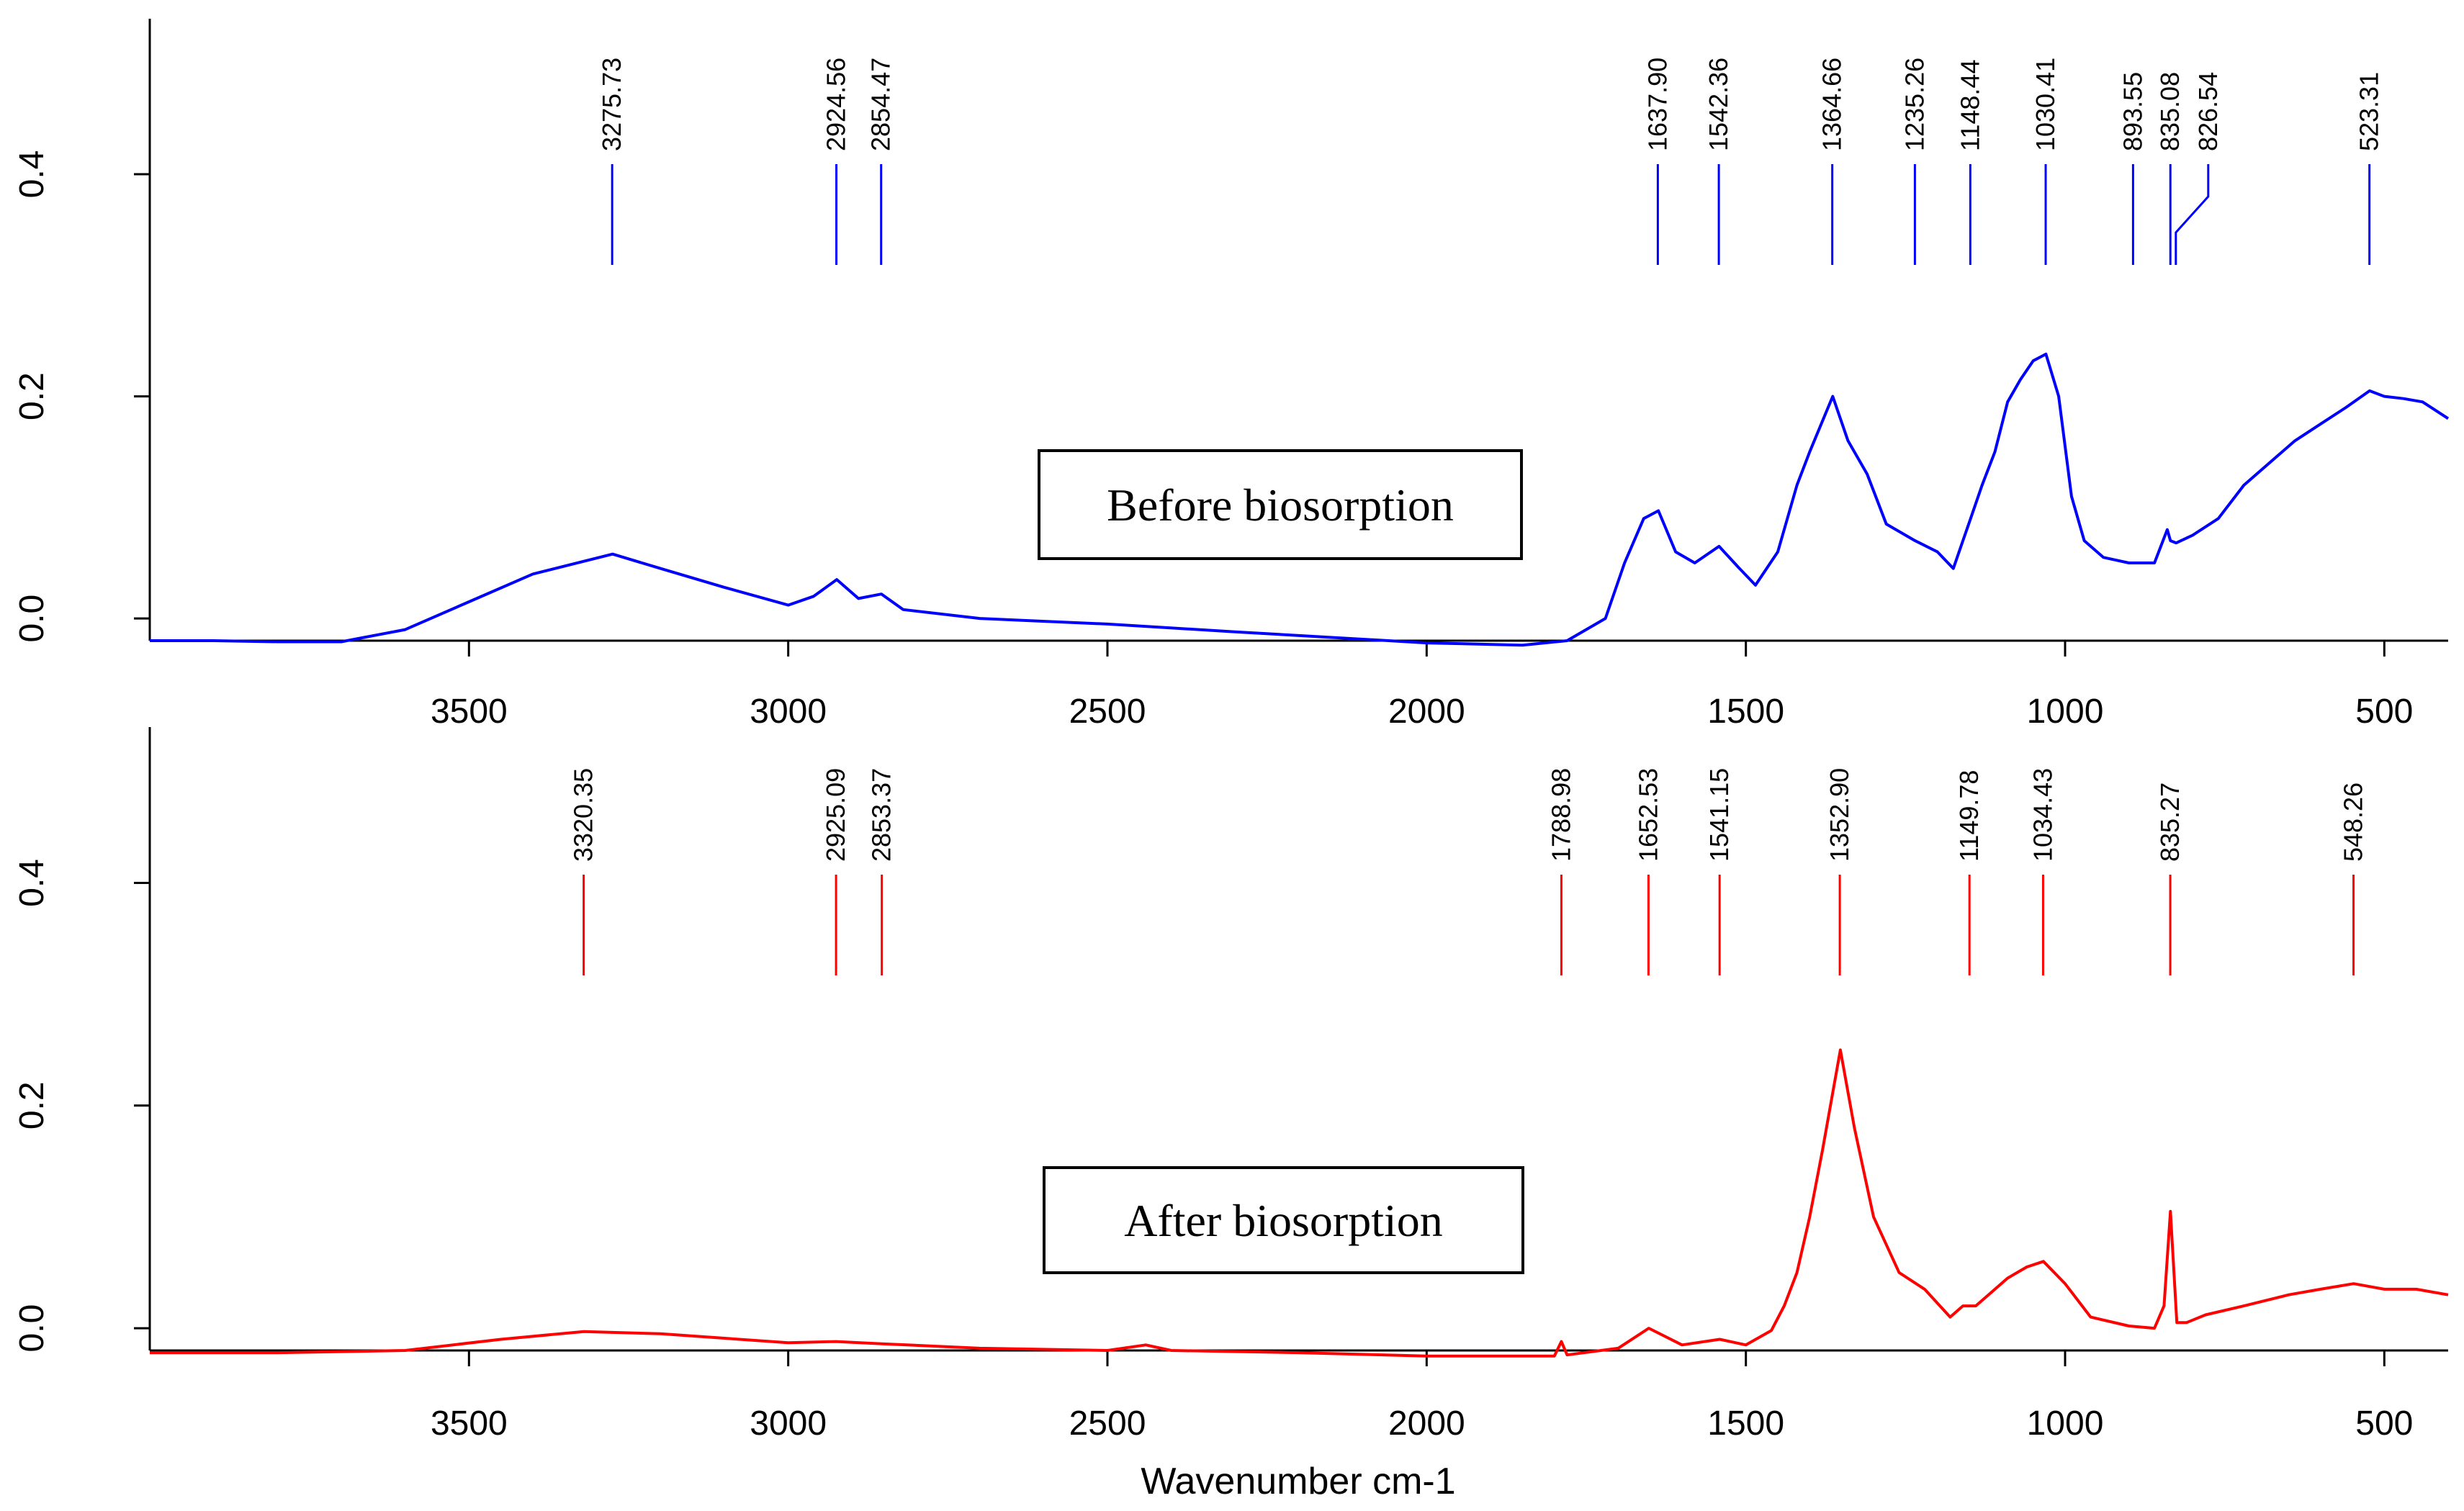 The width and height of the screenshot is (2464, 1511). What do you see at coordinates (2170, 111) in the screenshot?
I see `top-peak-label: 835.08` at bounding box center [2170, 111].